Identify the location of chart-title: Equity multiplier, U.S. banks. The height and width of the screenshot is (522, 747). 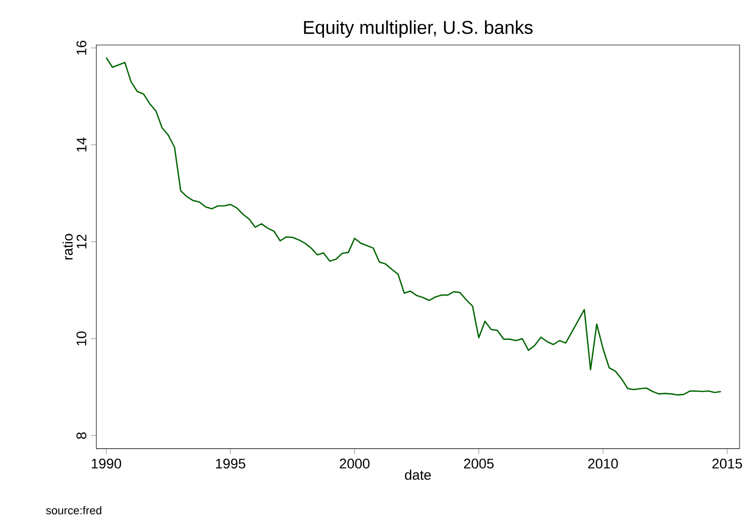
(418, 29).